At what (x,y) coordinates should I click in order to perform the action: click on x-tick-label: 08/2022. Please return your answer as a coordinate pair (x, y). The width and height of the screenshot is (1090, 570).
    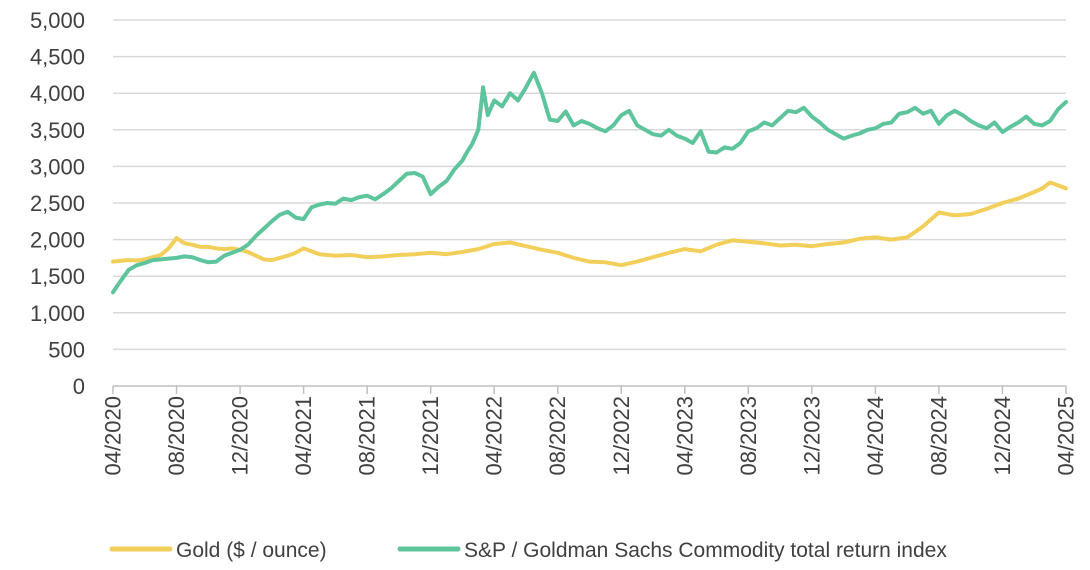
    Looking at the image, I should click on (557, 436).